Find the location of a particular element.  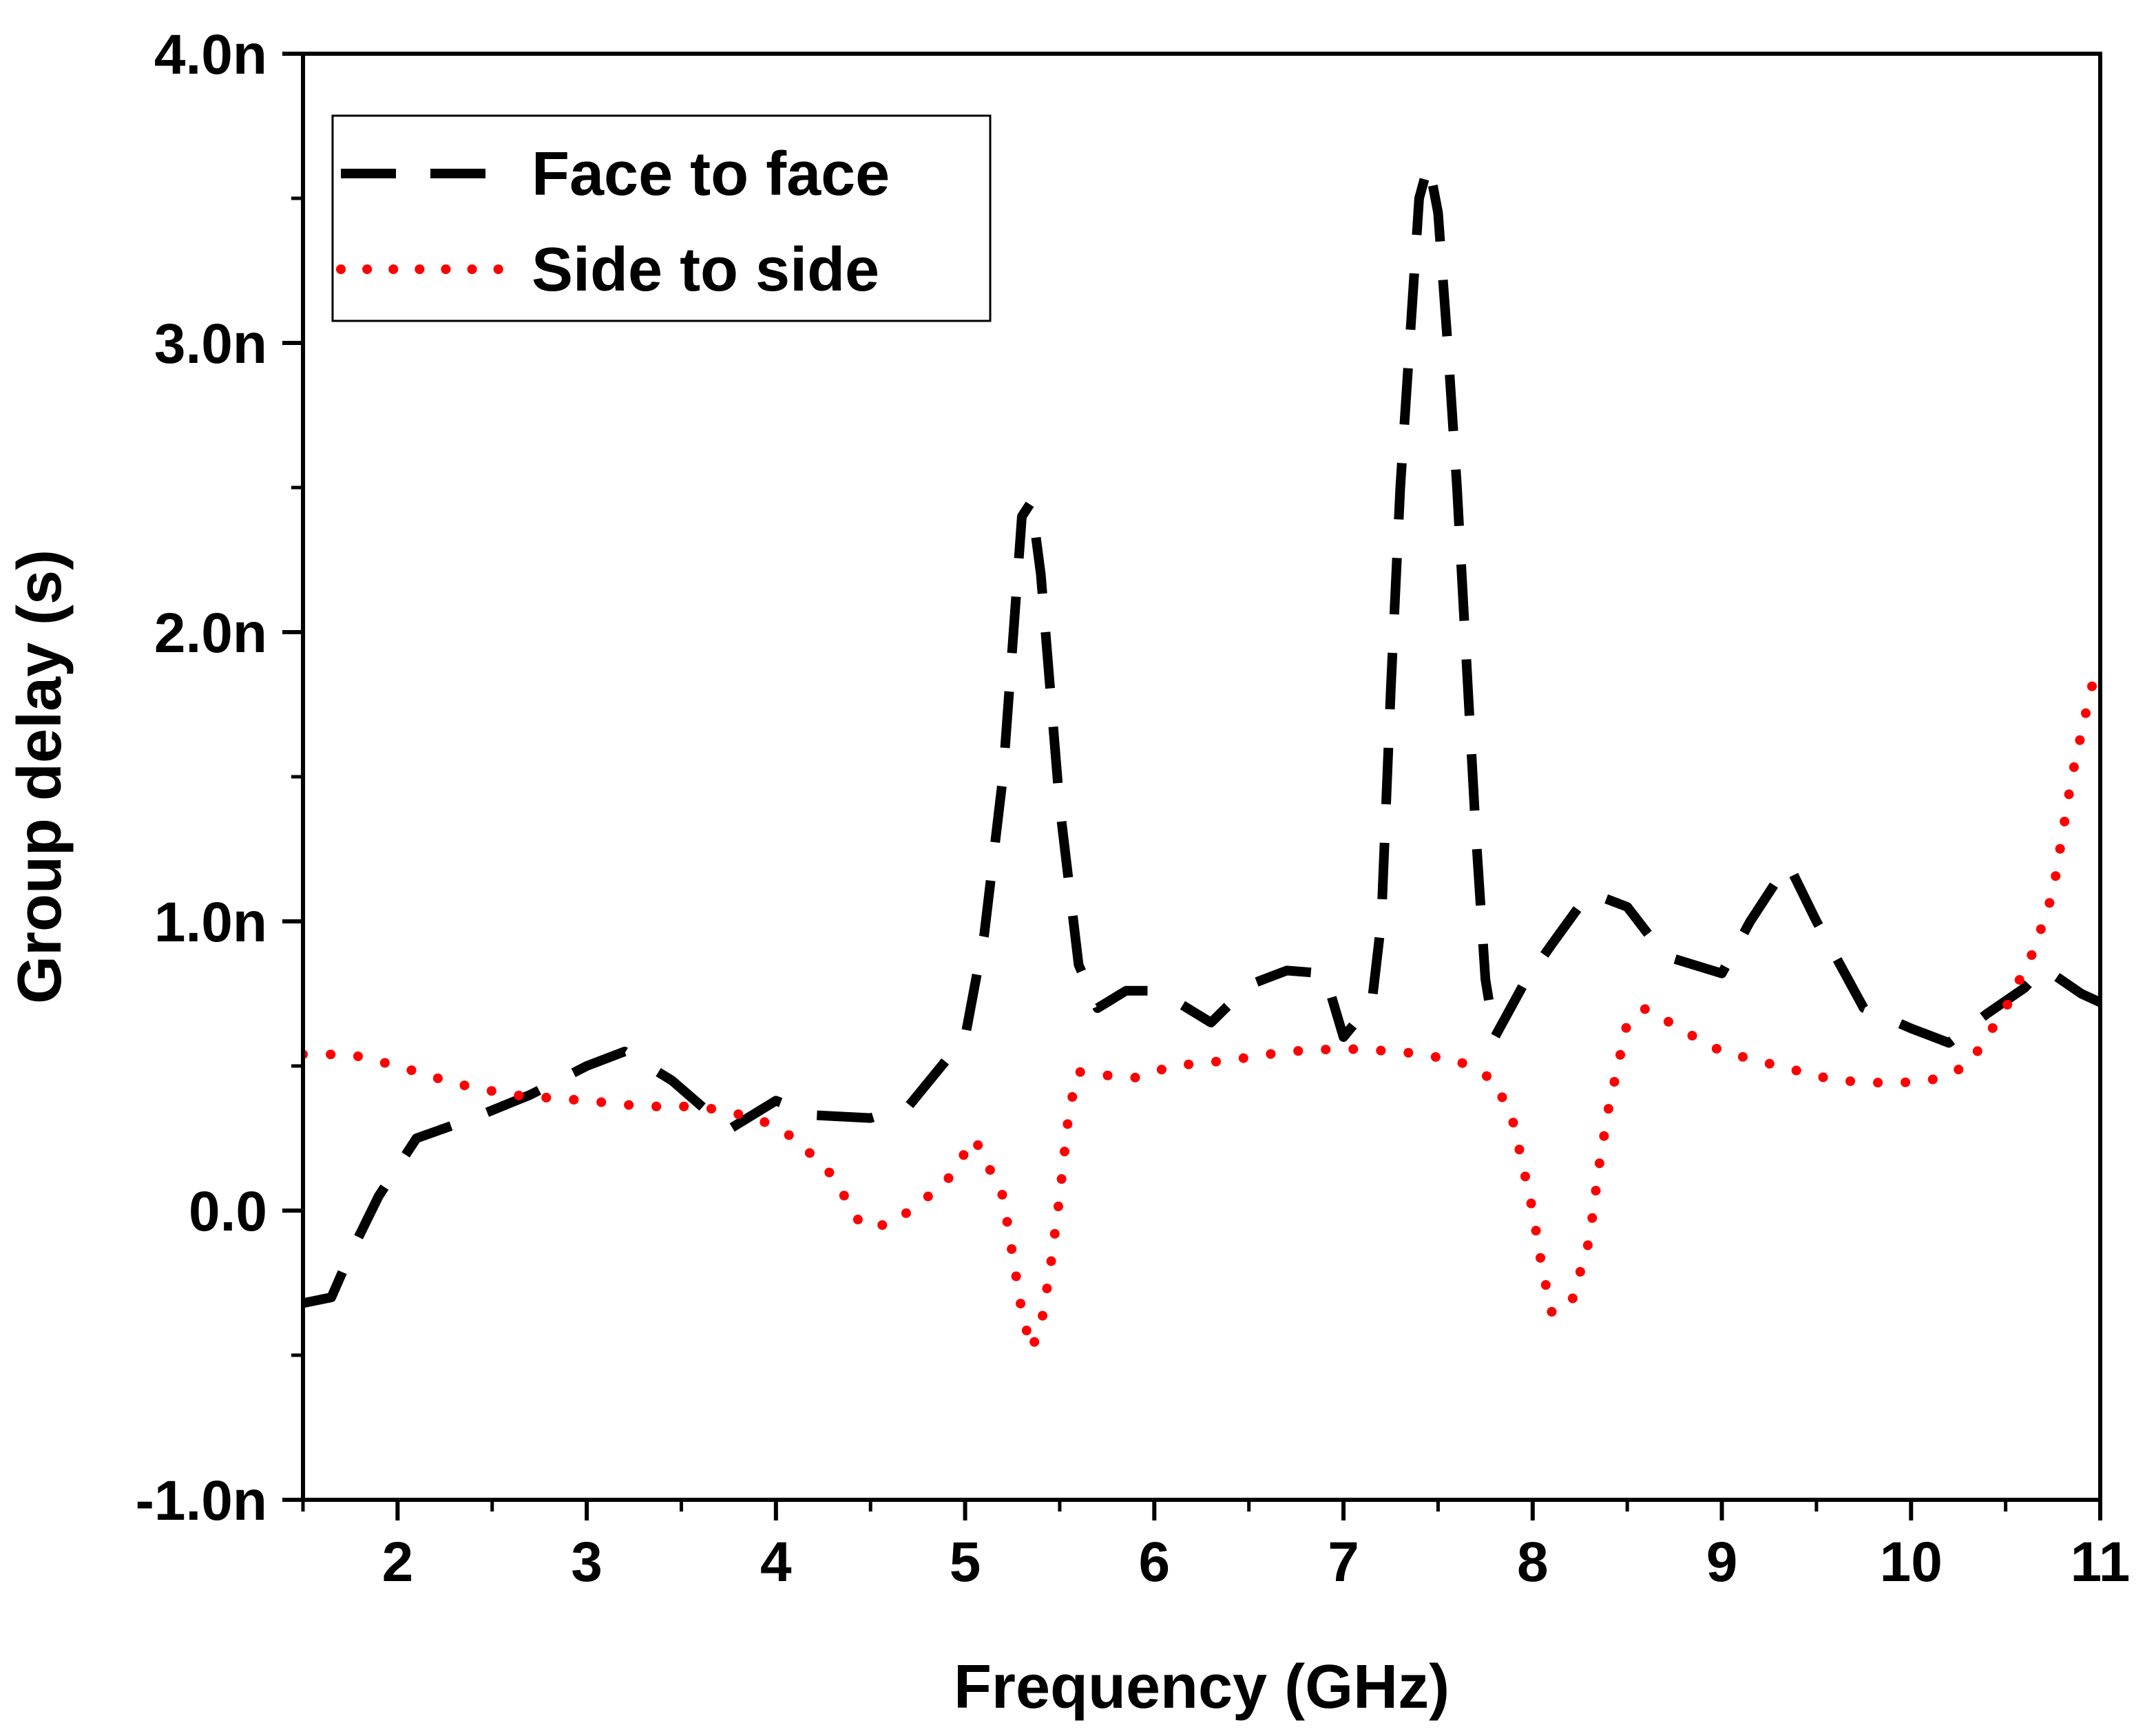

x-tick-label: 9 is located at coordinates (1722, 1562).